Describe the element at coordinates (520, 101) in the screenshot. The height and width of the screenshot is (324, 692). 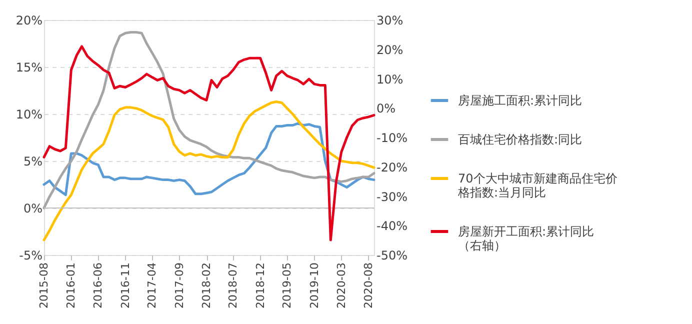
I see `legend-label: 房屋施工面积:累计同比` at that location.